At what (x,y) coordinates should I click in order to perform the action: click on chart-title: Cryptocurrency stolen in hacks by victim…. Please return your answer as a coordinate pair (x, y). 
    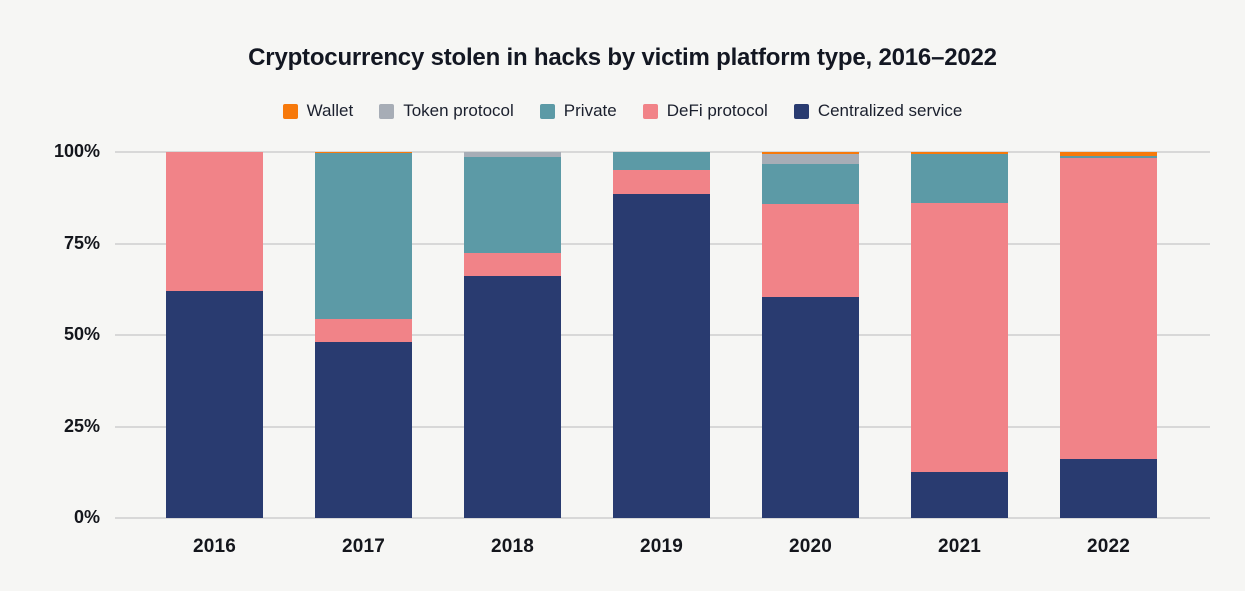
    Looking at the image, I should click on (622, 57).